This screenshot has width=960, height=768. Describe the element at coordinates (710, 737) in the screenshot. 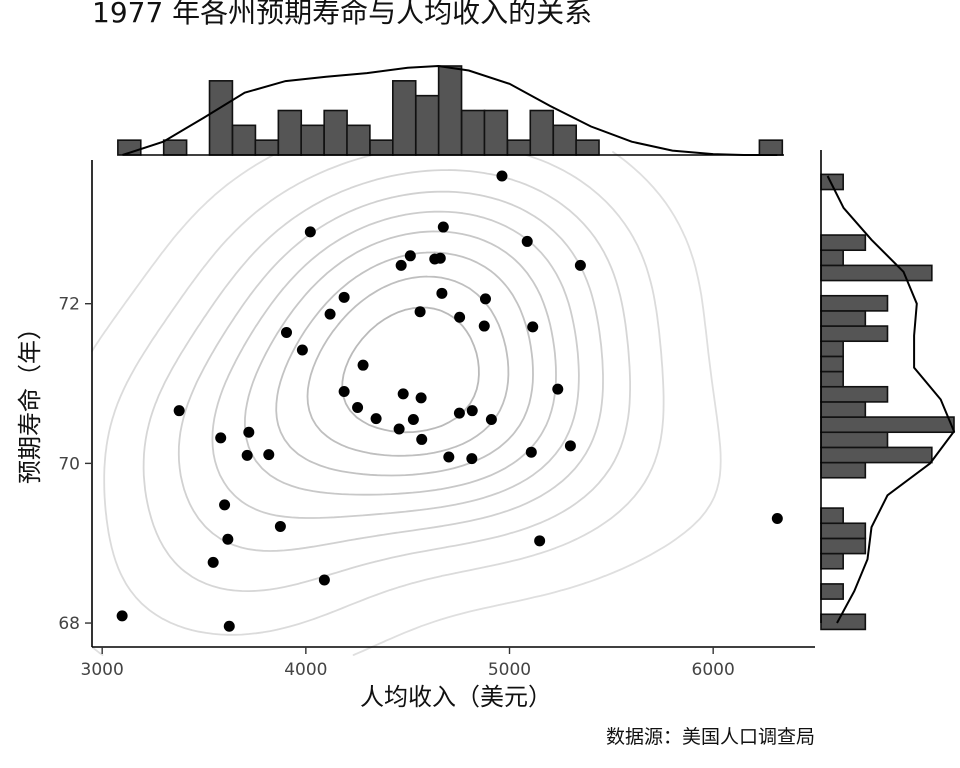

I see `caption: 数据源：美国人口调查局` at that location.